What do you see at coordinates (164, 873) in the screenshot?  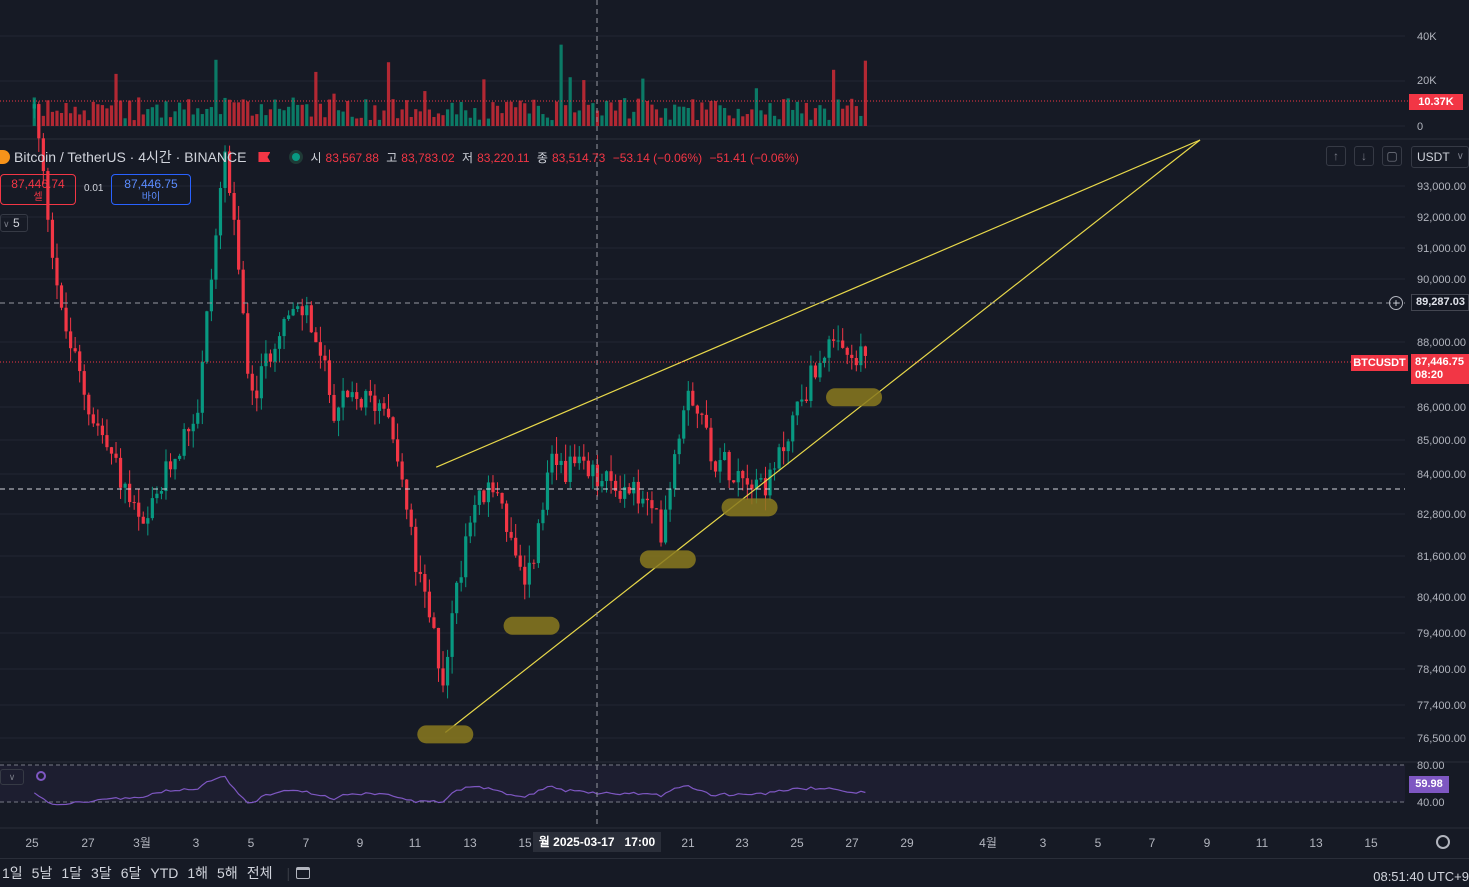 I see `timeframe-ytd: YTD` at bounding box center [164, 873].